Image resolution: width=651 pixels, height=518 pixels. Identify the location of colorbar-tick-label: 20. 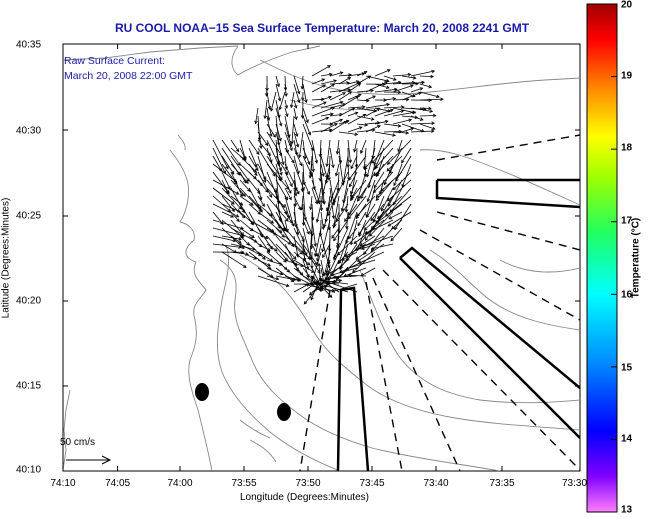
(627, 5).